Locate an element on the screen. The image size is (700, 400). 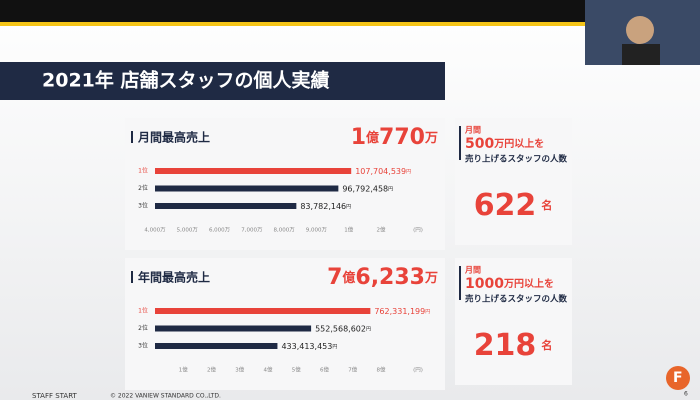
x-tick-label: 8億 is located at coordinates (381, 370).